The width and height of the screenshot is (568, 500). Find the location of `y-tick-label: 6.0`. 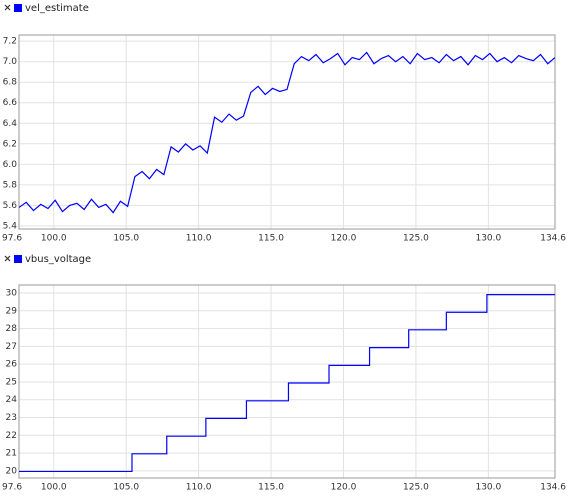

y-tick-label: 6.0 is located at coordinates (10, 165).